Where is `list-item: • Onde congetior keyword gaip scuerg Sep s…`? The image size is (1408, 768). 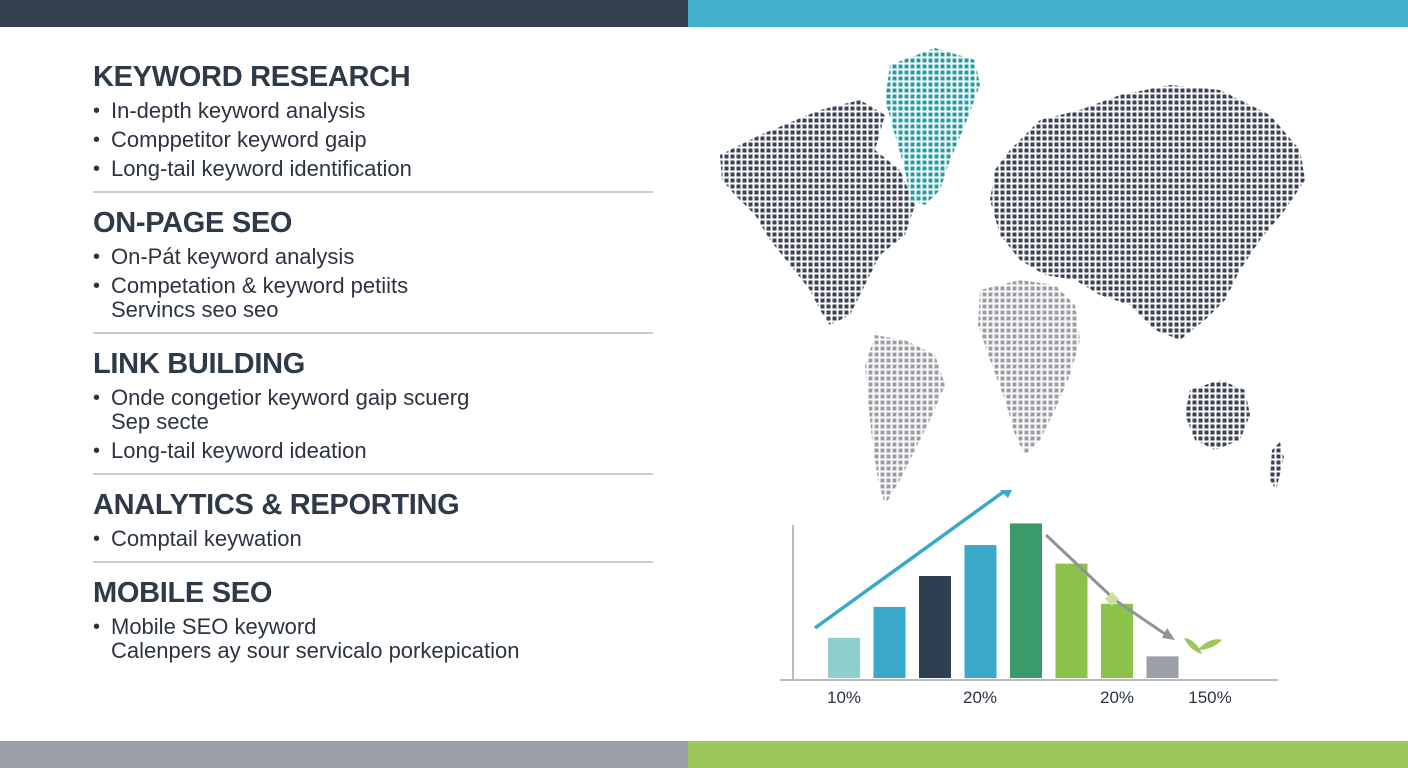 list-item: • Onde congetior keyword gaip scuerg Sep s… is located at coordinates (281, 409).